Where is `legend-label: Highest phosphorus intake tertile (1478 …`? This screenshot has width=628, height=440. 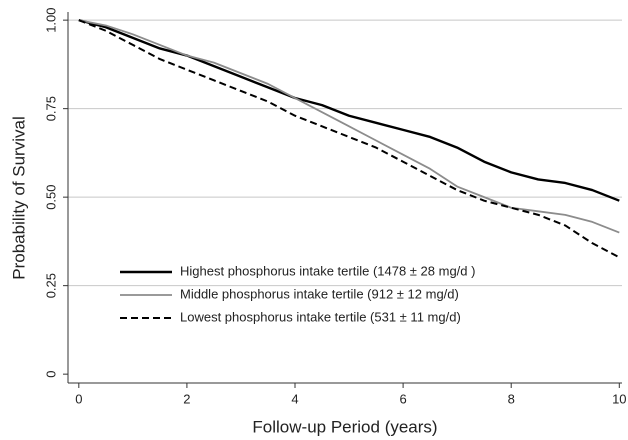 legend-label: Highest phosphorus intake tertile (1478 … is located at coordinates (327, 270).